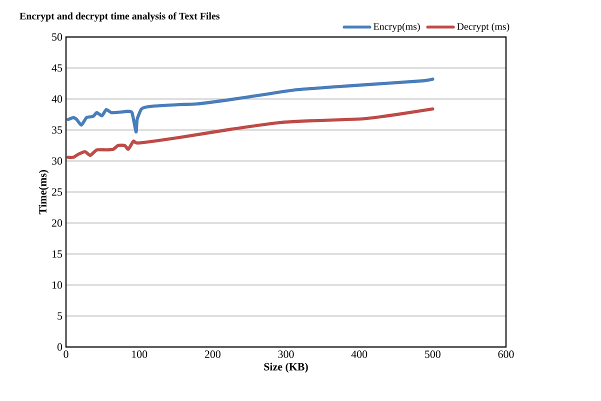 Image resolution: width=601 pixels, height=401 pixels. I want to click on y-tick-label: 10, so click(57, 285).